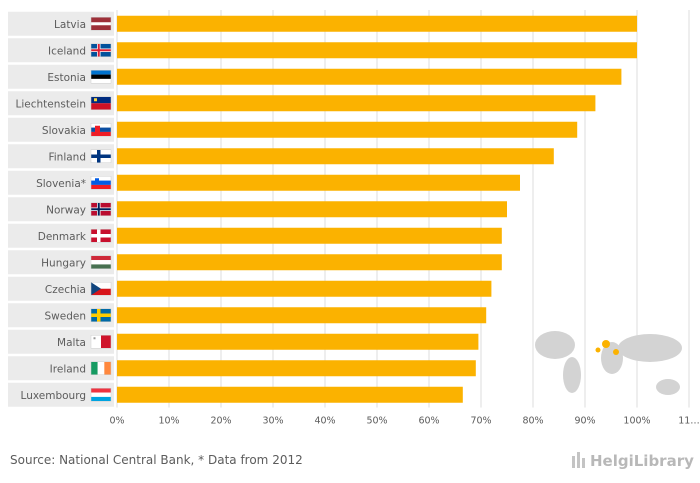 The image size is (700, 483). I want to click on category-label: Denmark, so click(62, 237).